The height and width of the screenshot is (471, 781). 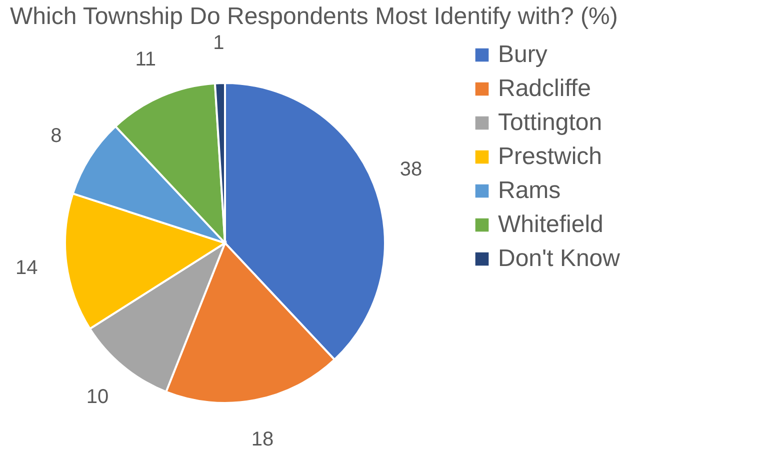 What do you see at coordinates (411, 169) in the screenshot?
I see `data-label: 38` at bounding box center [411, 169].